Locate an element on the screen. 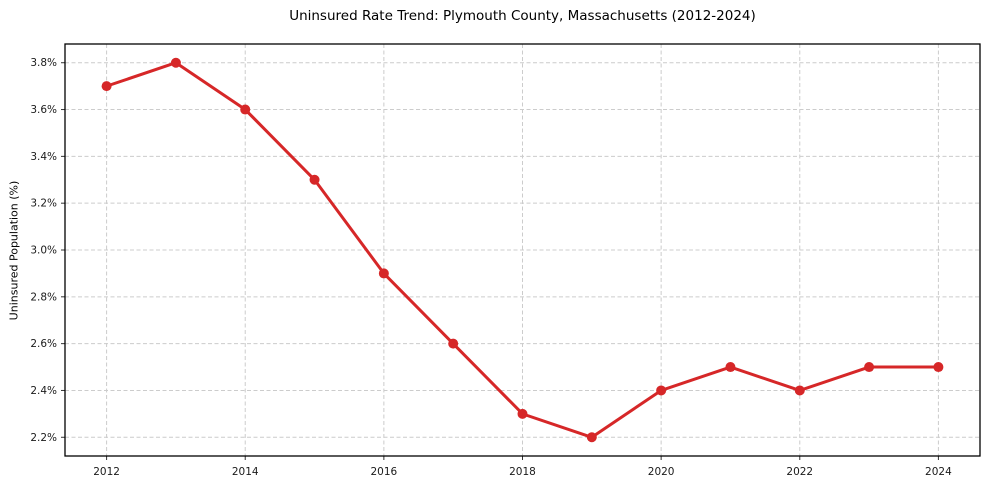  x-tick-label: 2012 is located at coordinates (106, 472).